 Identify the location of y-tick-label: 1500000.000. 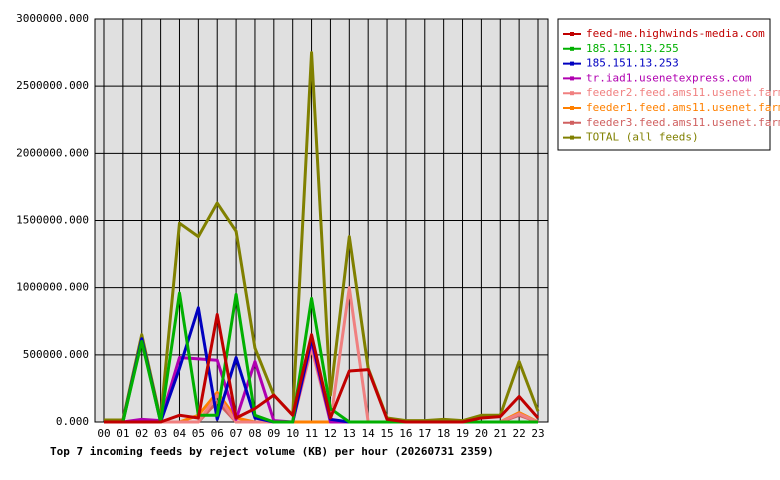
(52, 220).